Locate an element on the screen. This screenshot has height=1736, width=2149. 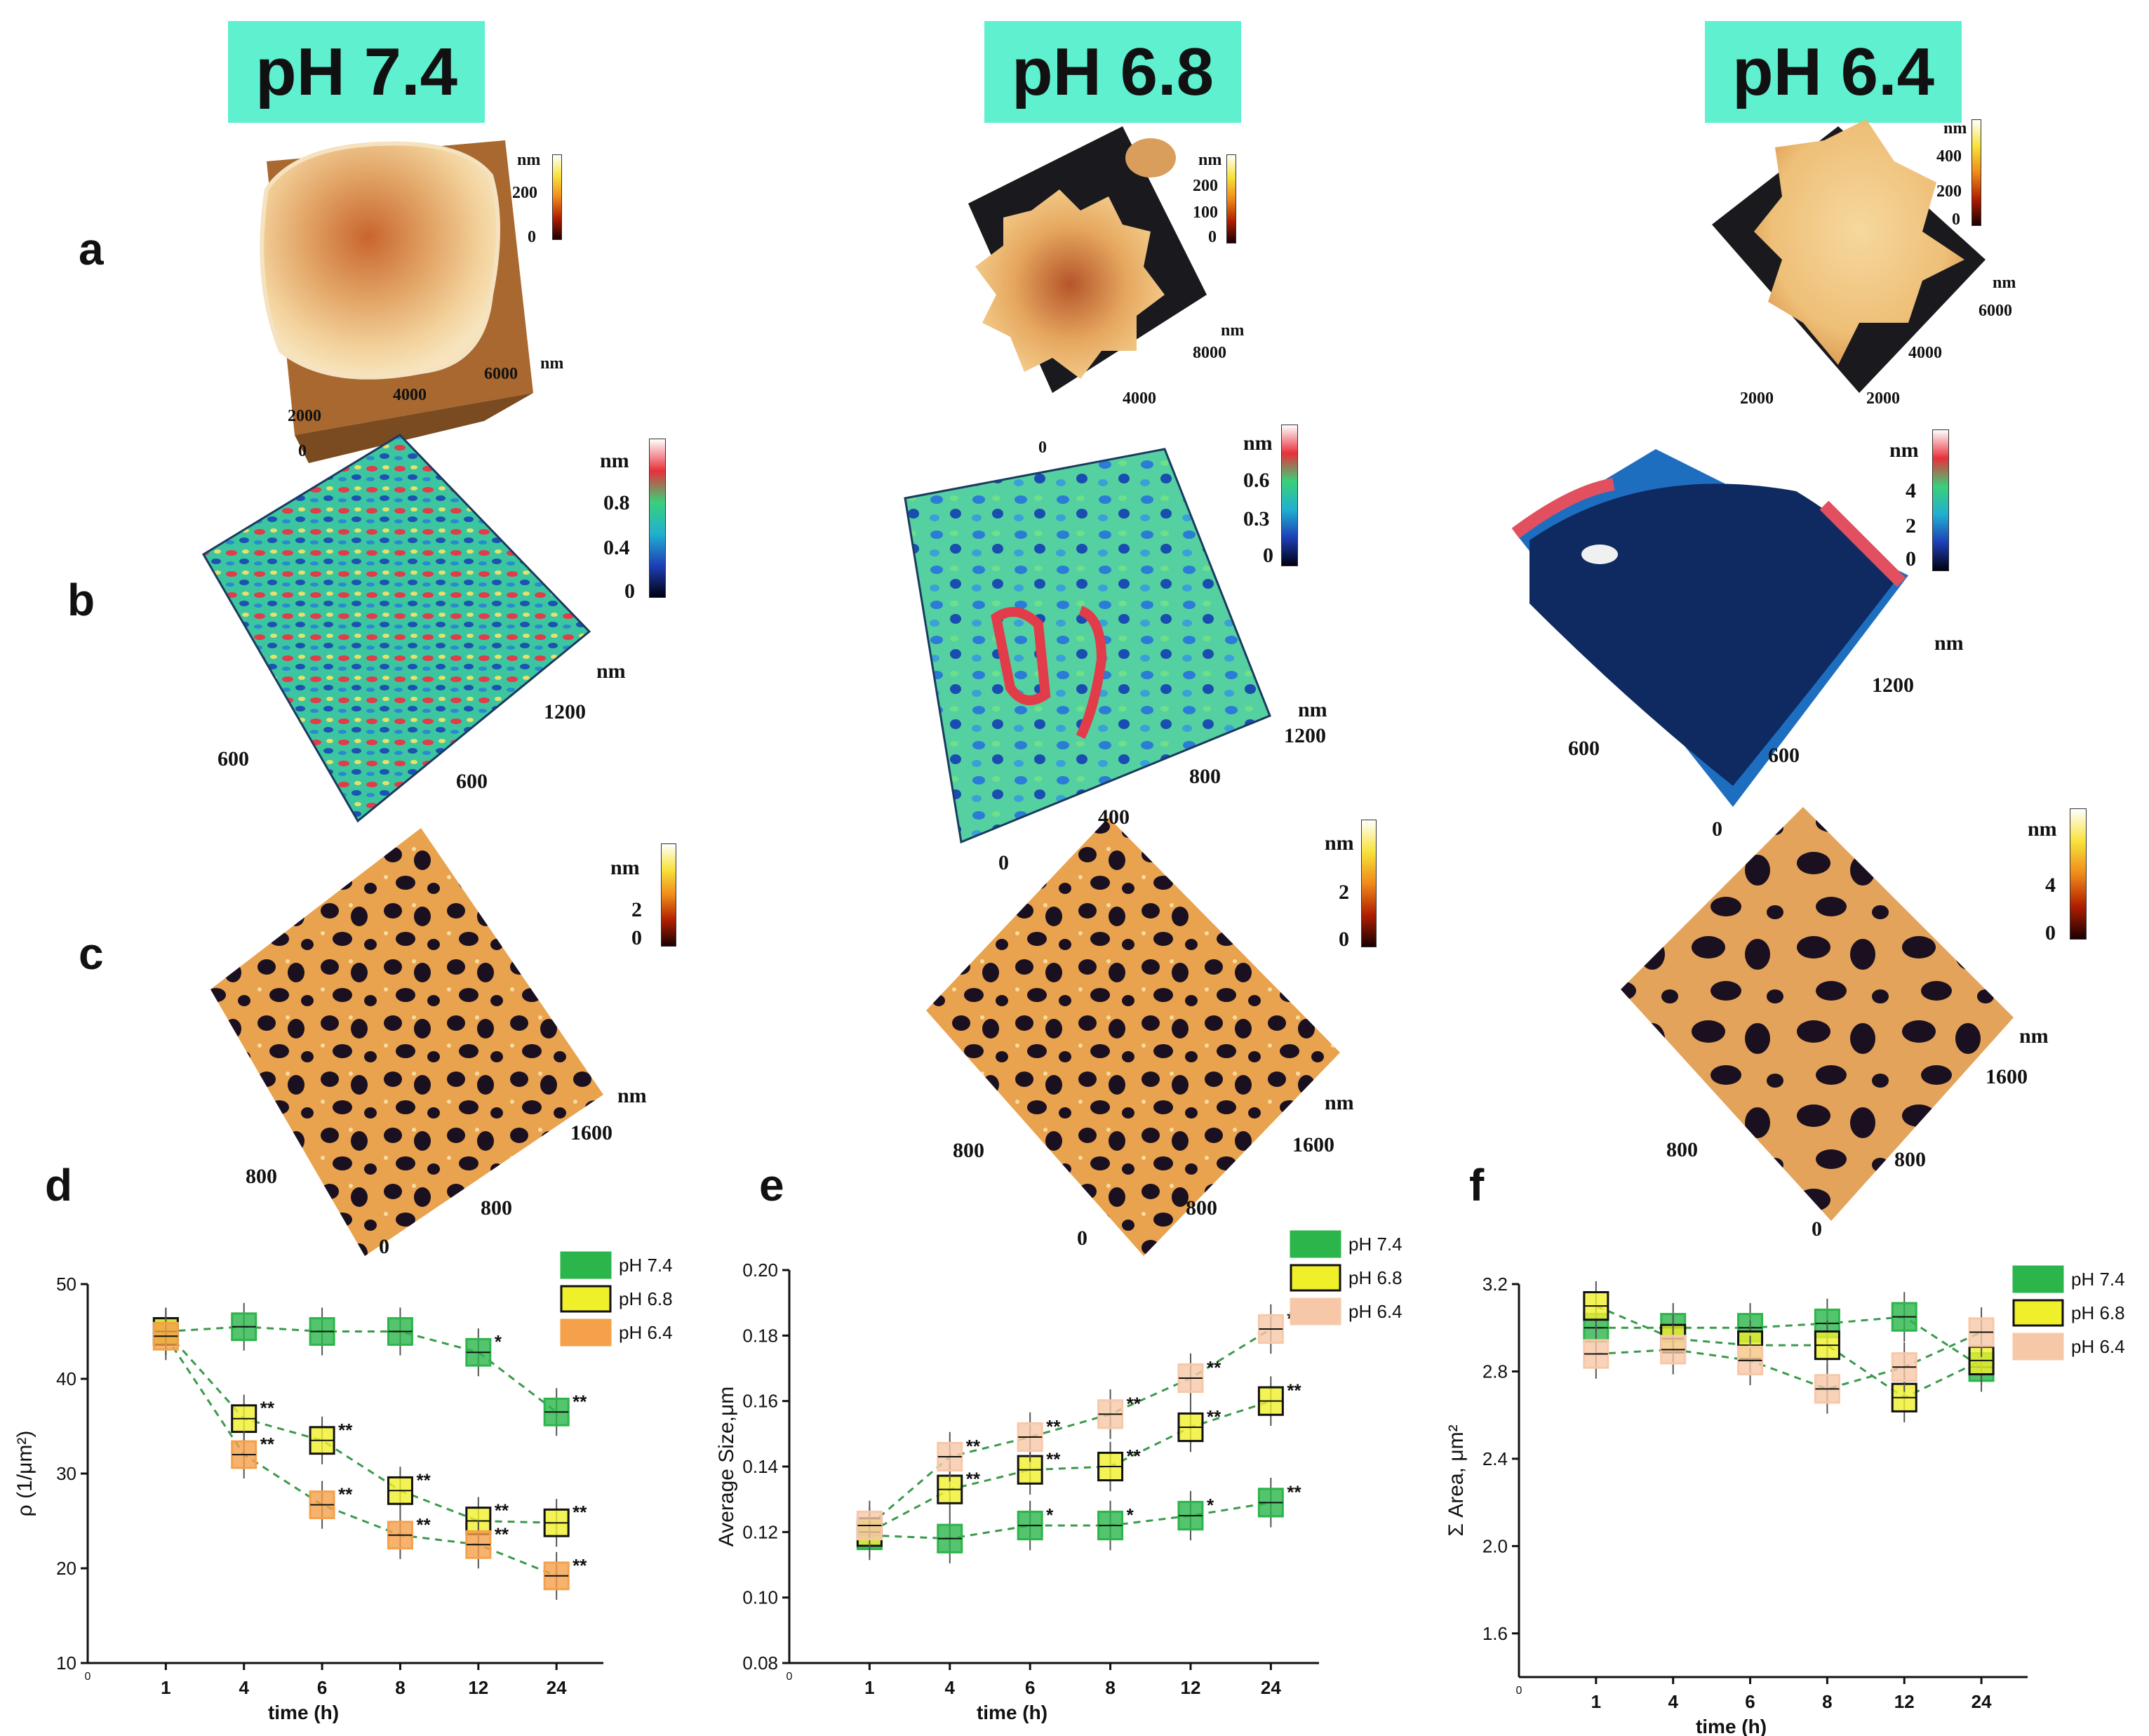
colorbar-c2 is located at coordinates (1369, 883).